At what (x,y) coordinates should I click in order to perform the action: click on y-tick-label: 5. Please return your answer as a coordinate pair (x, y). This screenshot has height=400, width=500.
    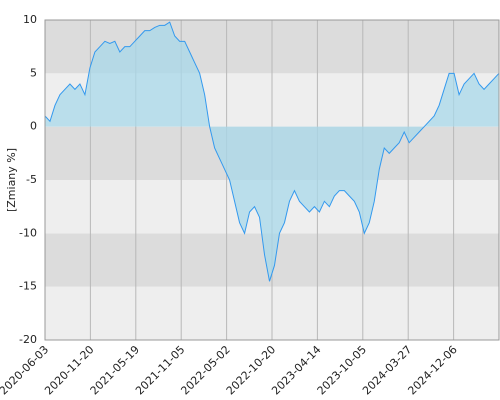
    Looking at the image, I should click on (33, 72).